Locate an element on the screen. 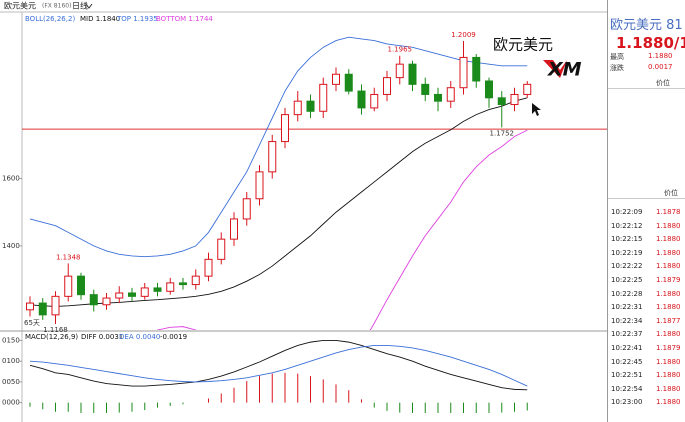  quote-price: 1.1880/1 is located at coordinates (650, 43).